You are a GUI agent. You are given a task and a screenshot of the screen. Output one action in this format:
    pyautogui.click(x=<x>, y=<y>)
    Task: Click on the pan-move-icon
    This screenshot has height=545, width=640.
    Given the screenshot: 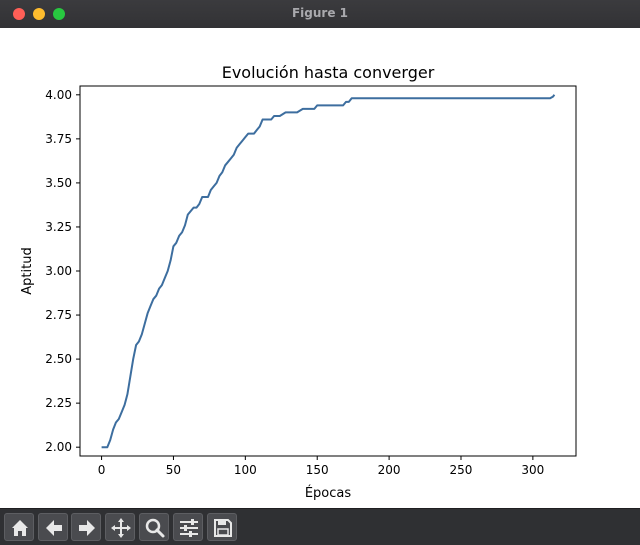 What is the action you would take?
    pyautogui.click(x=121, y=528)
    